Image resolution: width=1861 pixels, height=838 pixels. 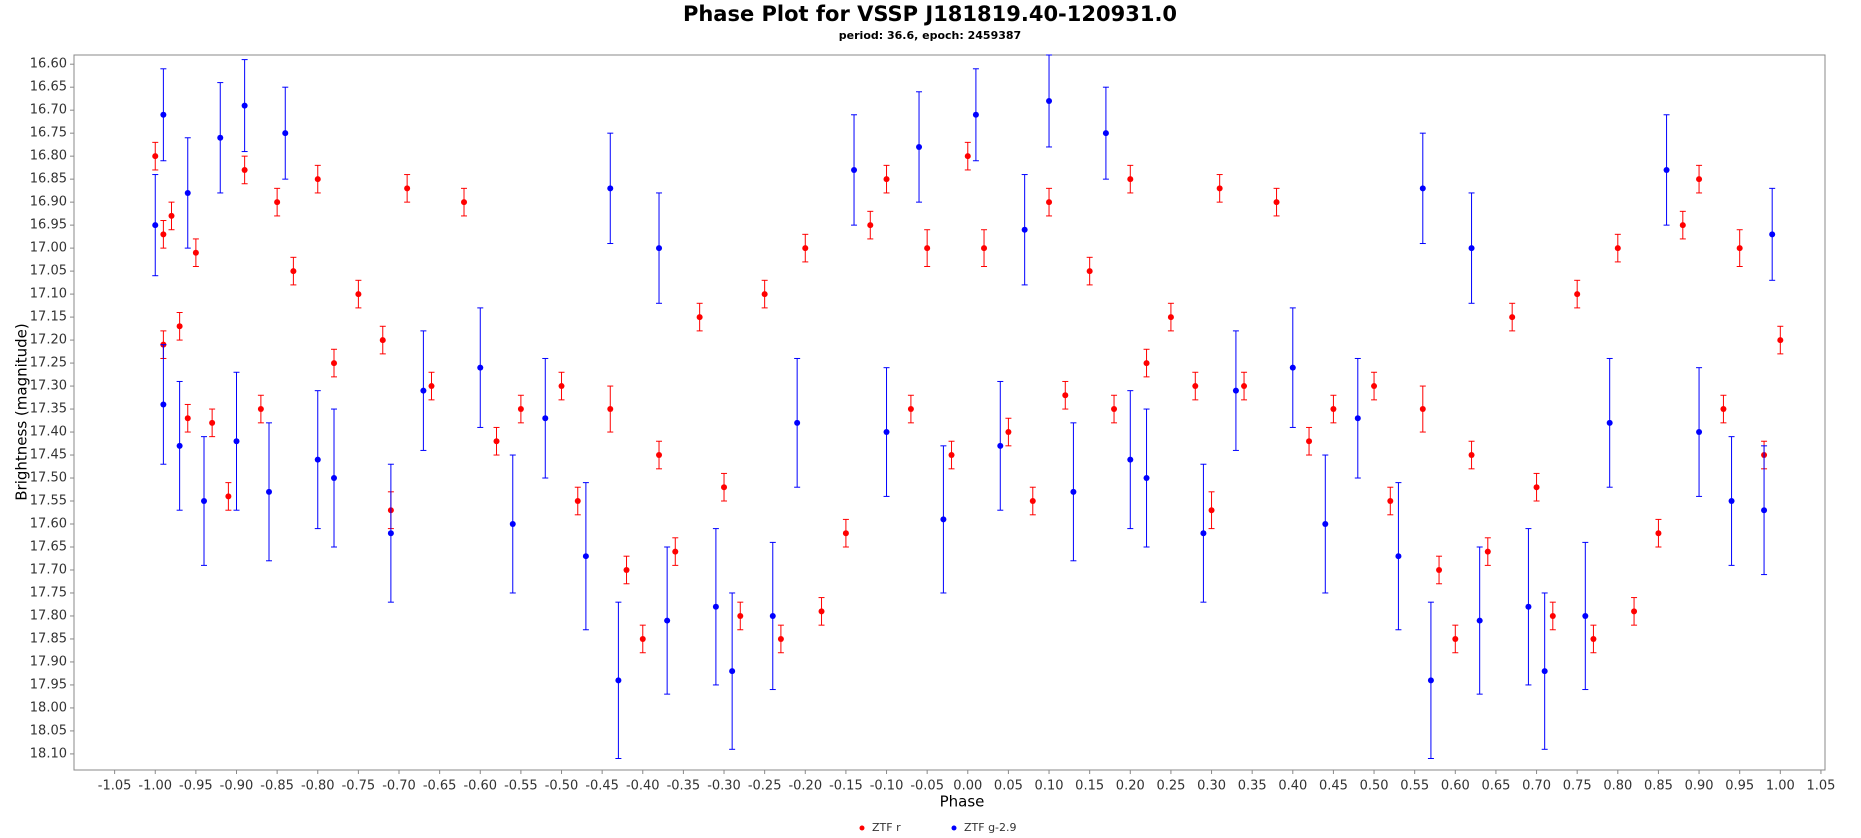 What do you see at coordinates (1455, 786) in the screenshot?
I see `x-tick-label: 0.60` at bounding box center [1455, 786].